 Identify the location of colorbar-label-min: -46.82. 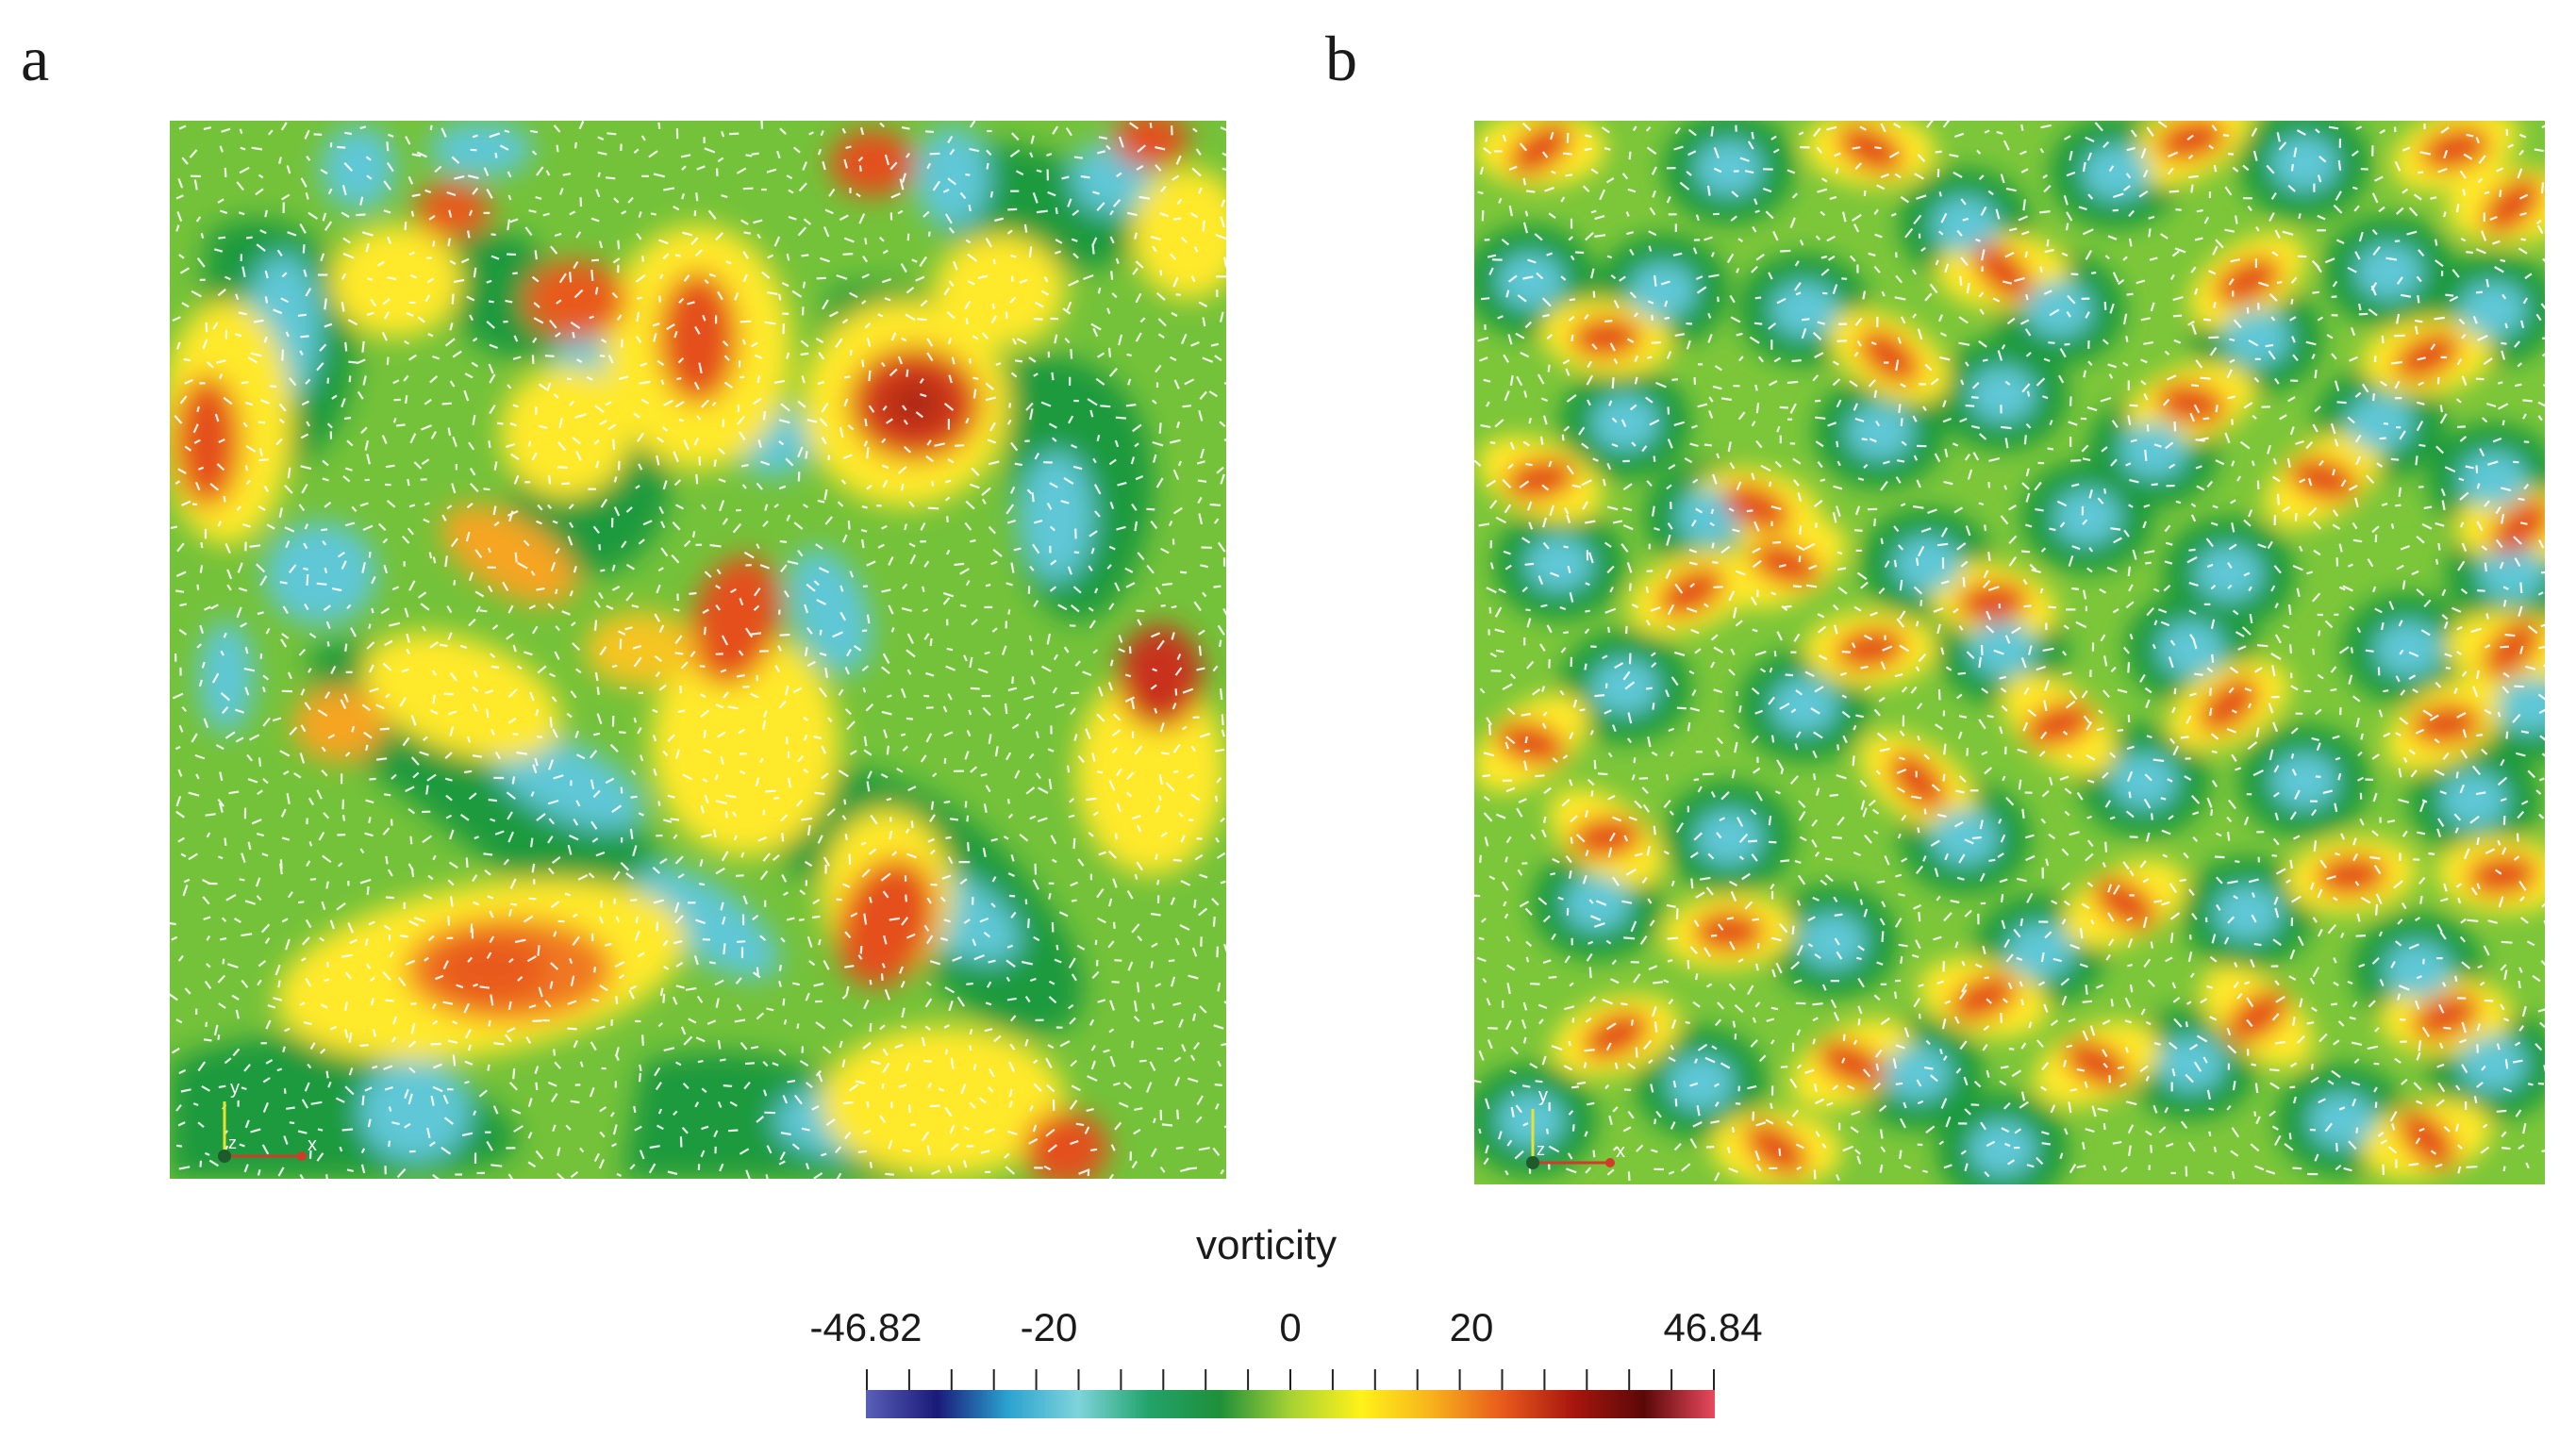
(865, 1327).